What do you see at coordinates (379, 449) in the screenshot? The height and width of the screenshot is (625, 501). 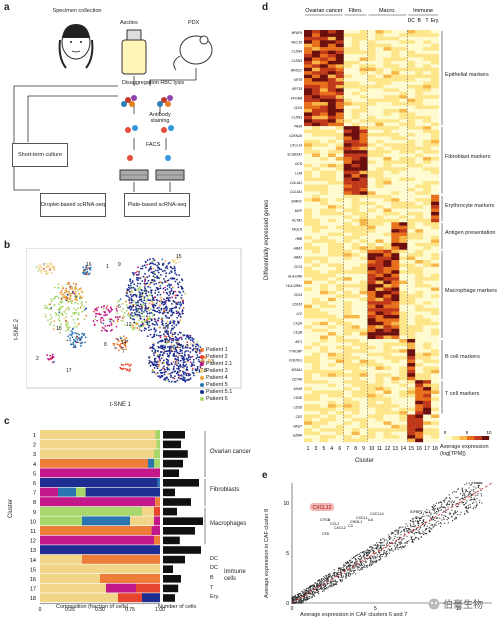 I see `heatmap-col-label: 11` at bounding box center [379, 449].